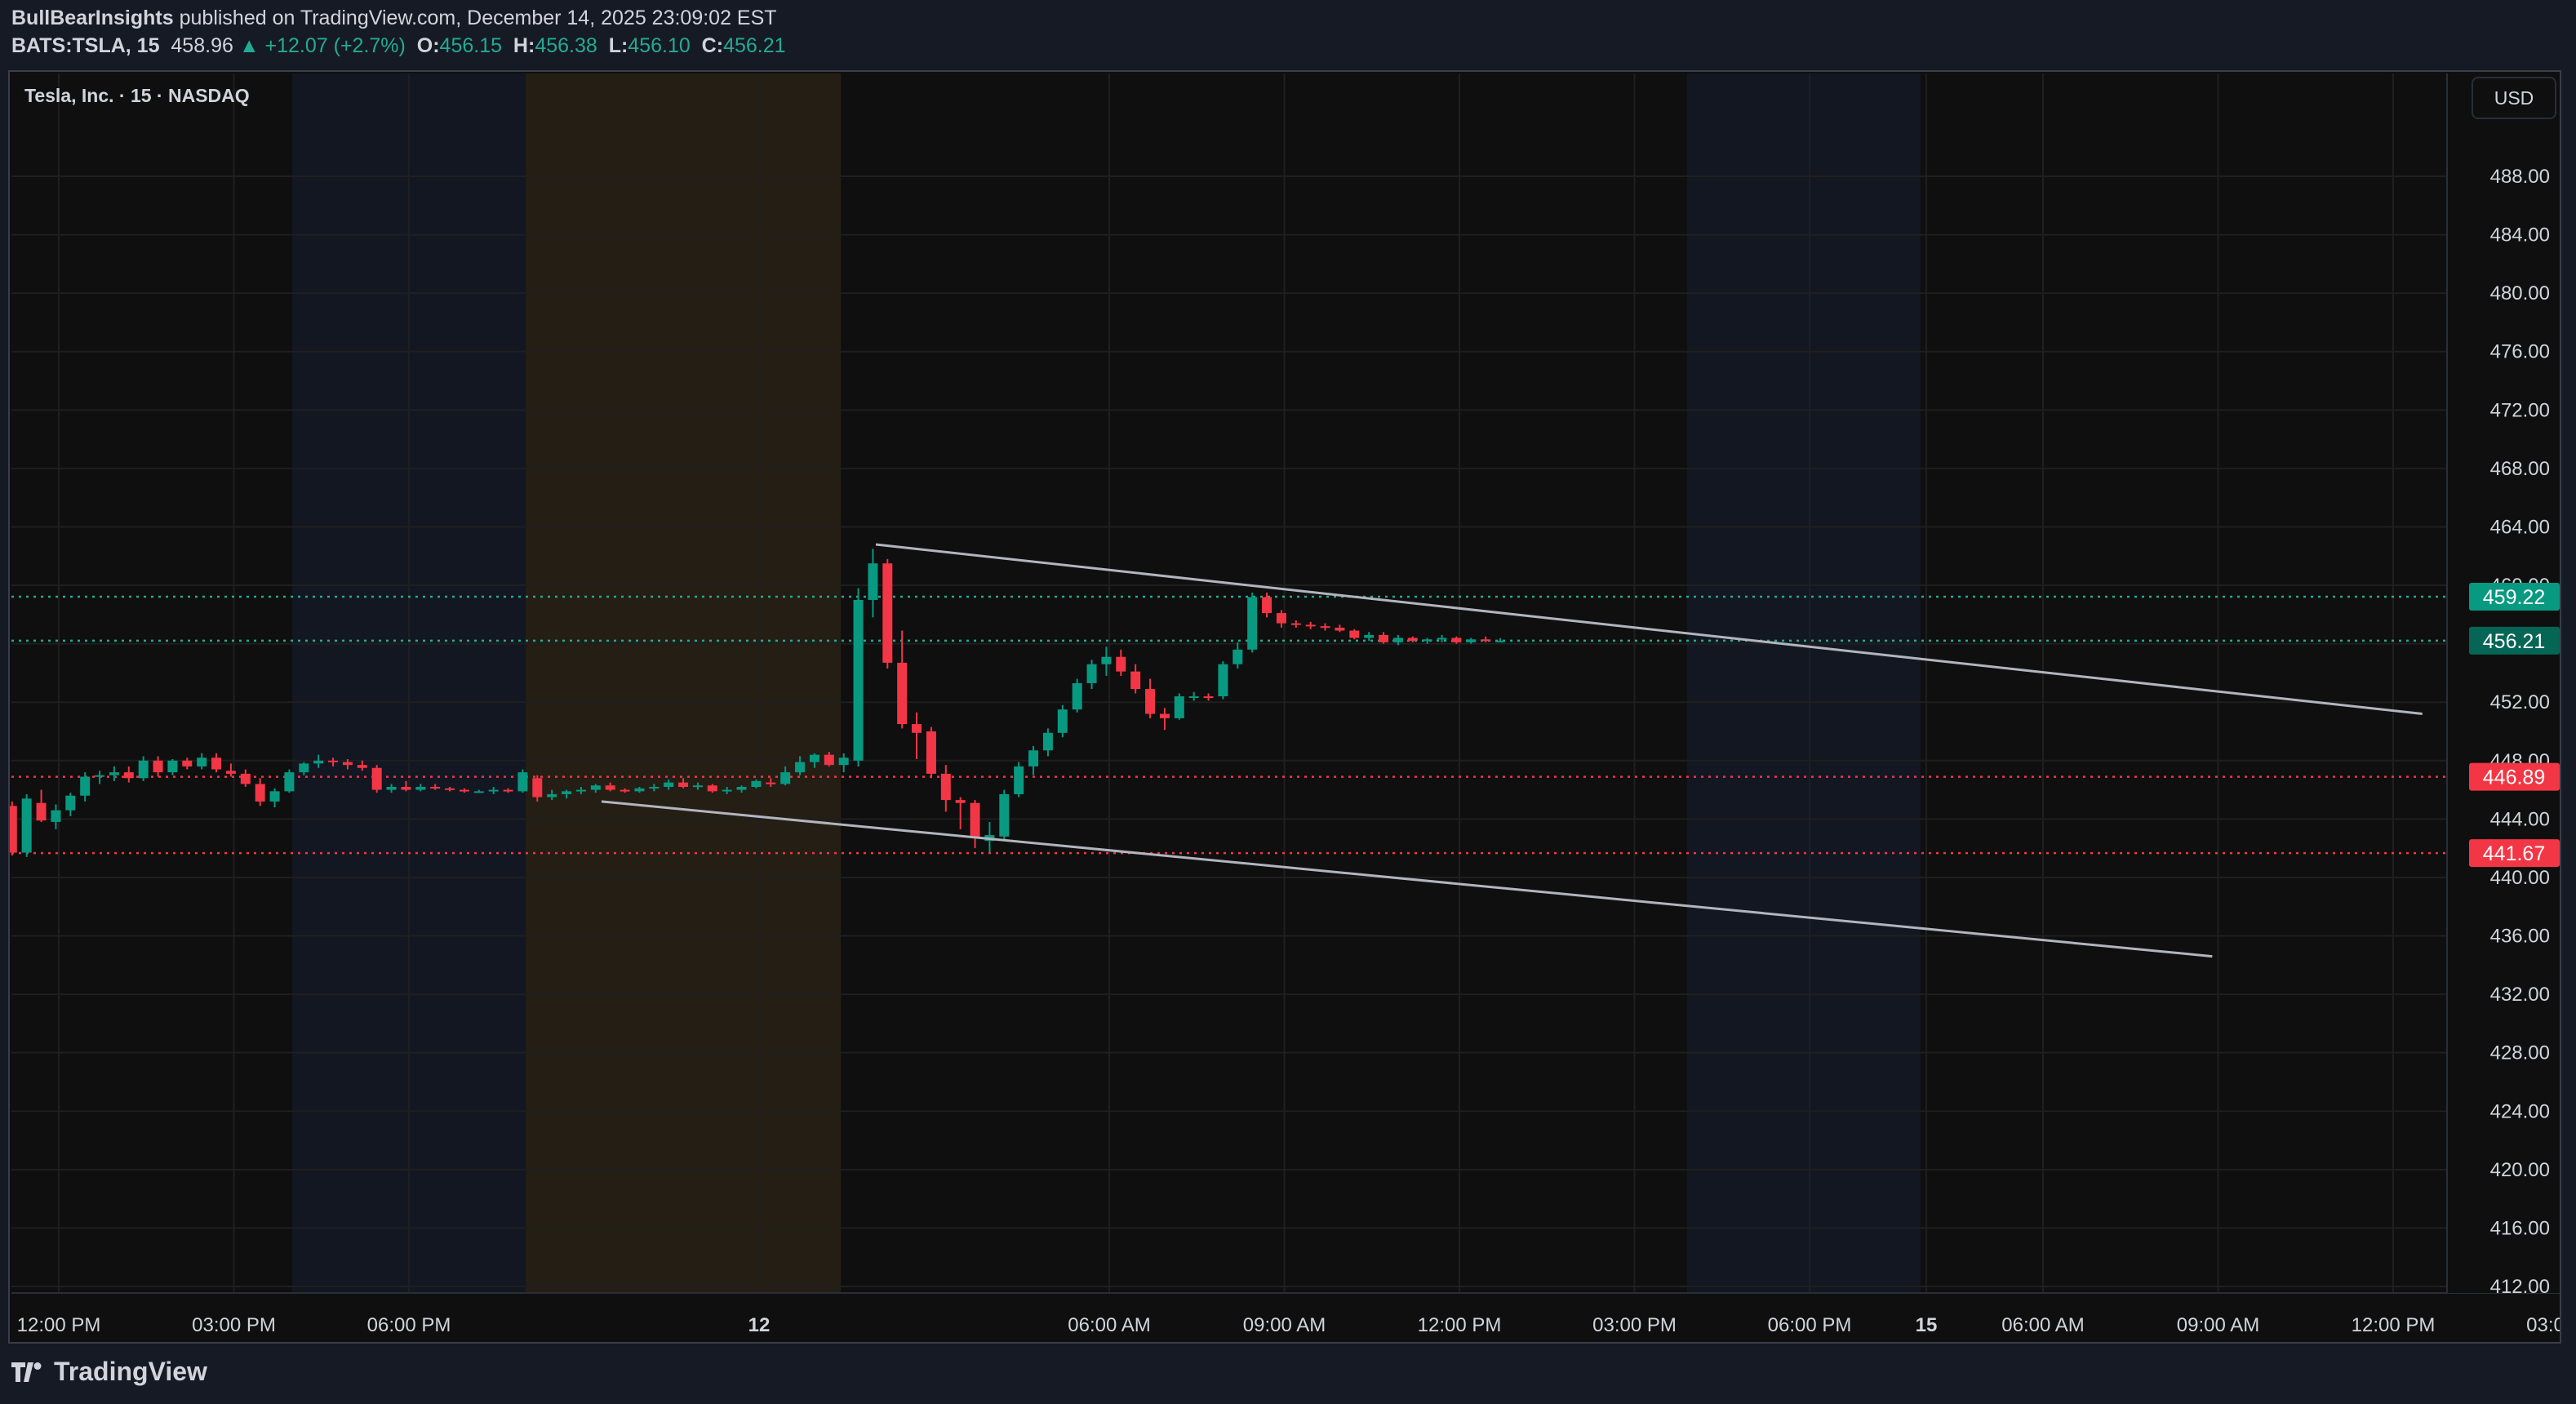 The height and width of the screenshot is (1404, 2576). Describe the element at coordinates (322, 45) in the screenshot. I see `price-change: ▲ +12.07 (+2.7%)` at that location.